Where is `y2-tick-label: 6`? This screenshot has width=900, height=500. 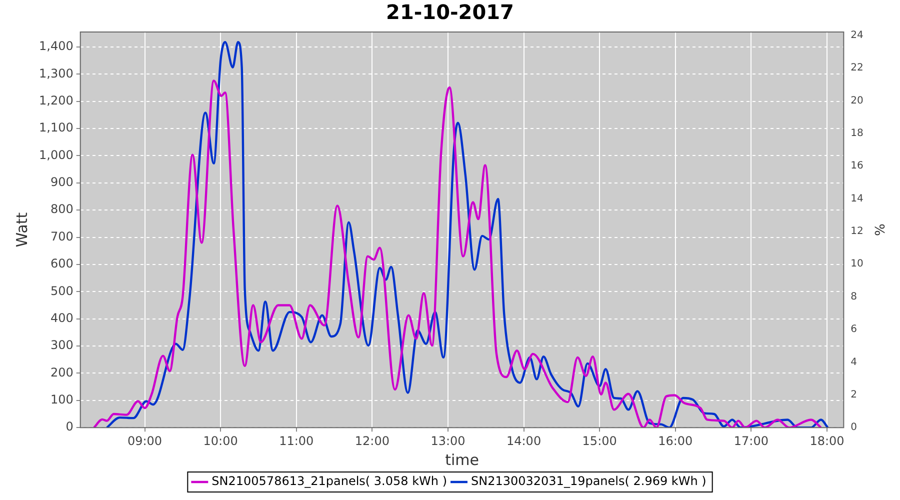
y2-tick-label: 6 is located at coordinates (854, 330).